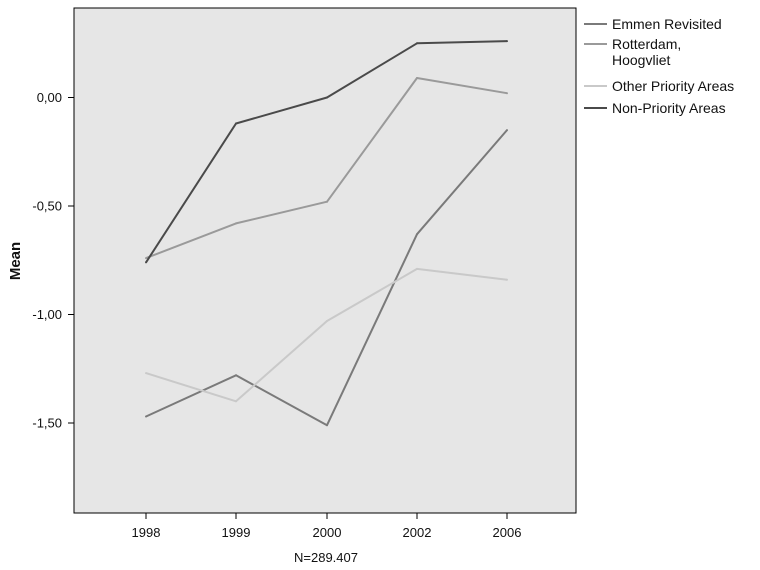  Describe the element at coordinates (667, 24) in the screenshot. I see `legend-label: Emmen Revisited` at that location.